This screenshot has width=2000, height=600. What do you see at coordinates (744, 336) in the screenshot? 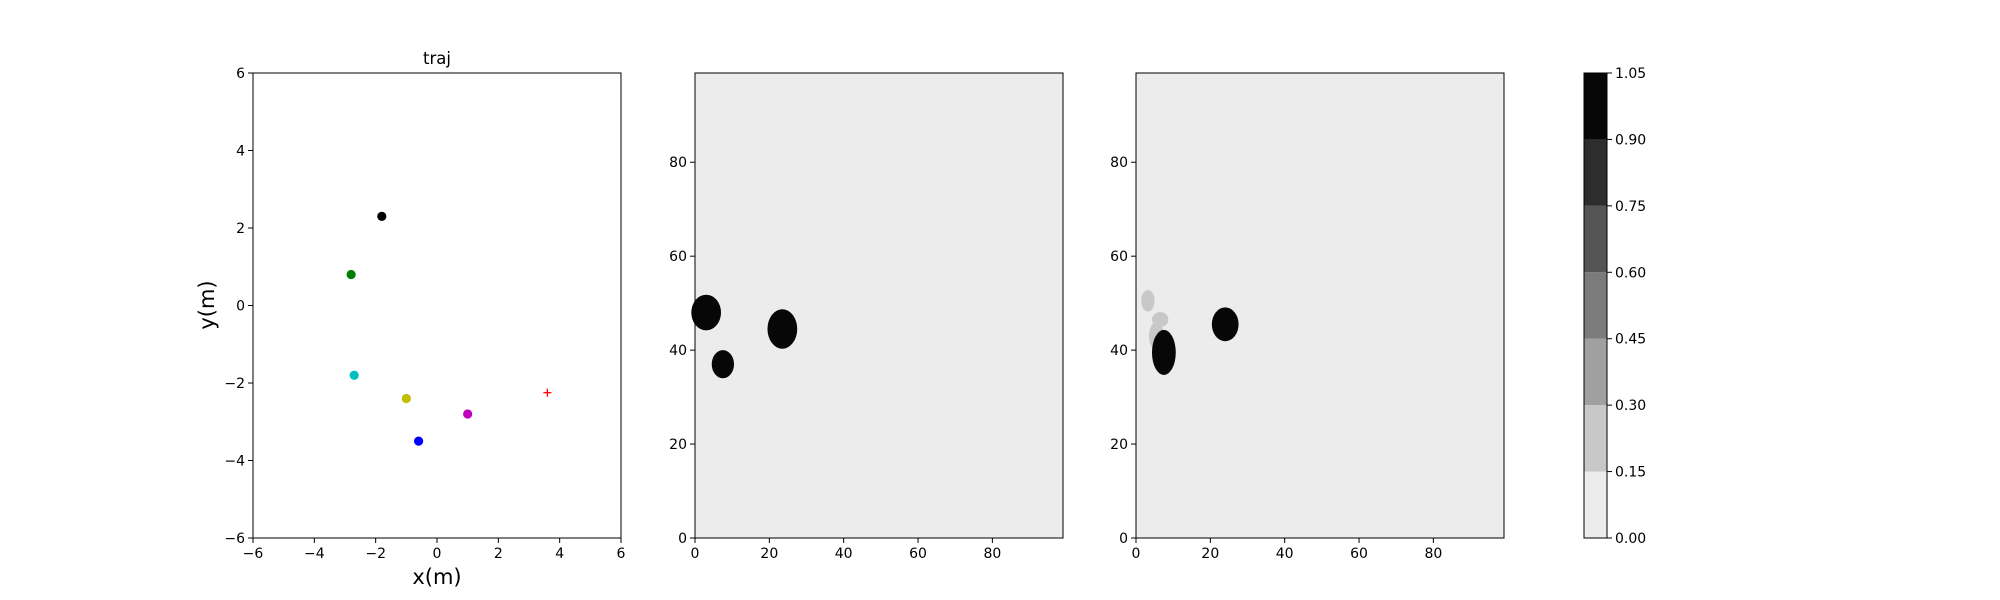
I see `heatmap-1-blobs` at bounding box center [744, 336].